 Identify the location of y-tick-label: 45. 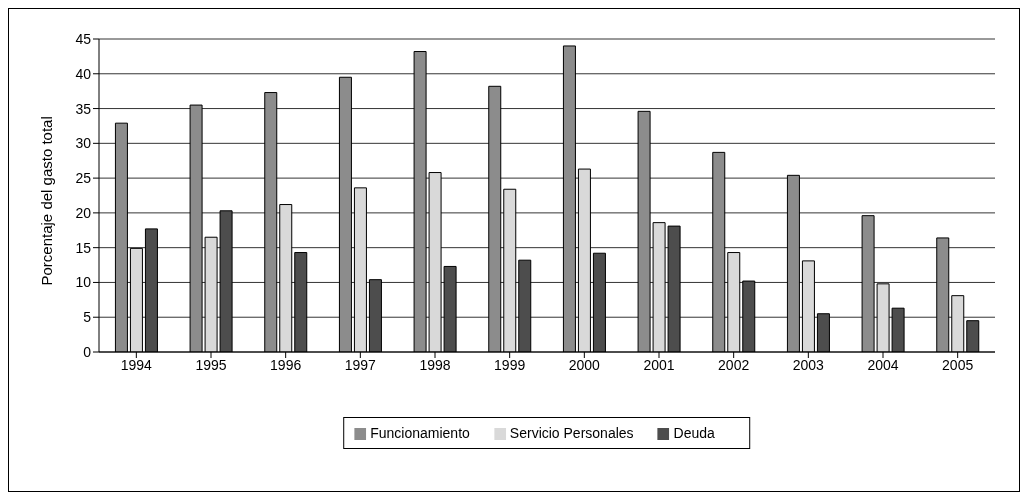
(83, 38).